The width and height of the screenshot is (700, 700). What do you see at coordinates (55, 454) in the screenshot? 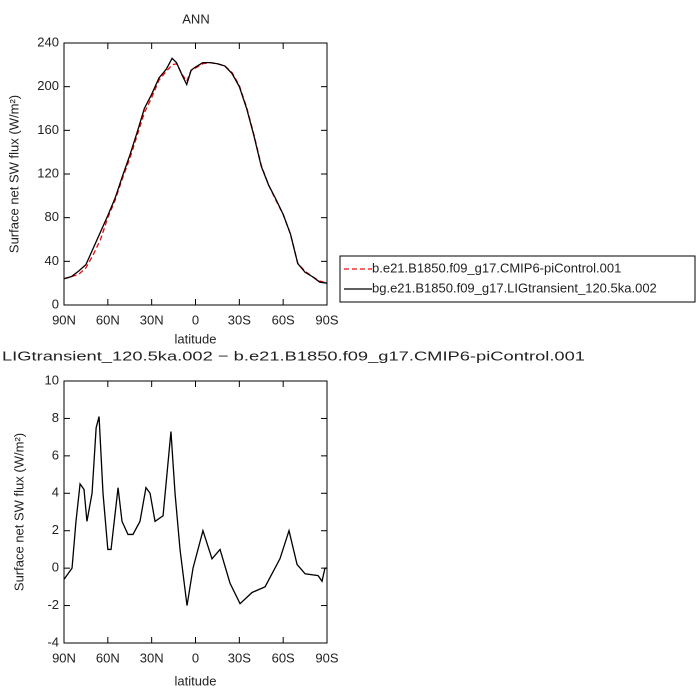
I see `y-tick-label: 6` at bounding box center [55, 454].